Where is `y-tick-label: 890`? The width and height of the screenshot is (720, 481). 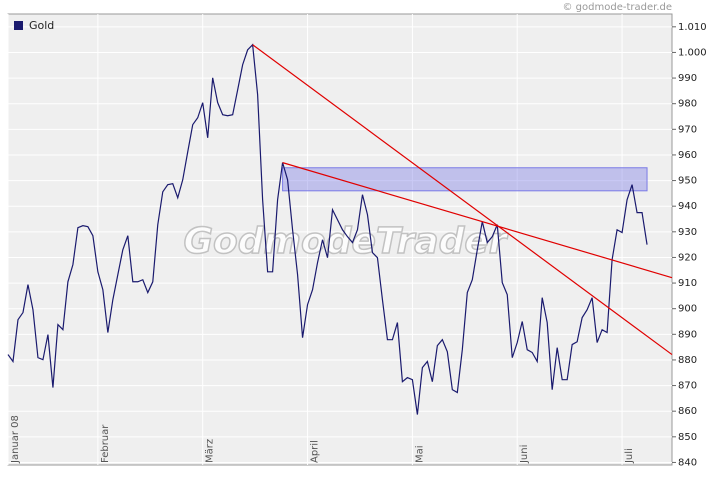 y-tick-label: 890 is located at coordinates (687, 334).